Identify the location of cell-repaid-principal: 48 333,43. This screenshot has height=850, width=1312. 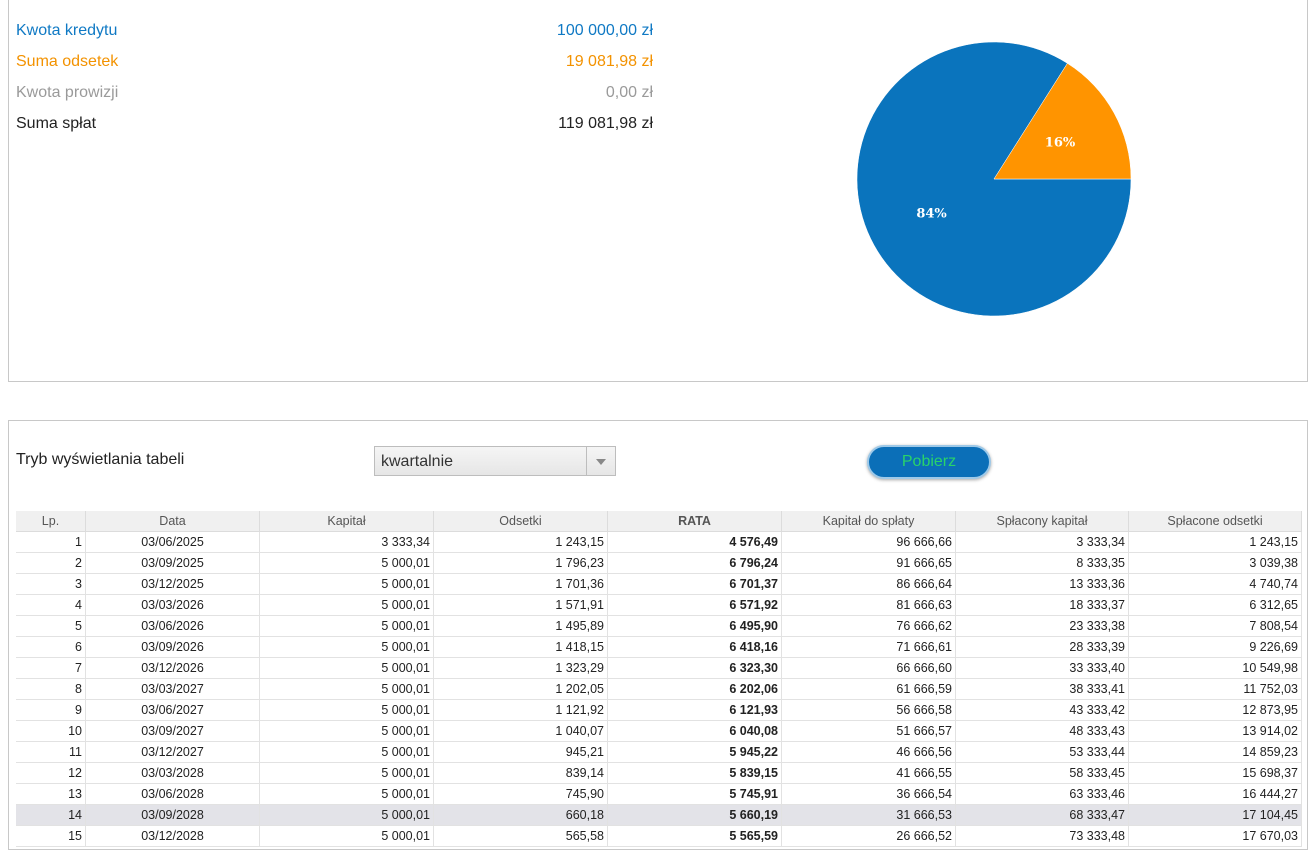
(1042, 731).